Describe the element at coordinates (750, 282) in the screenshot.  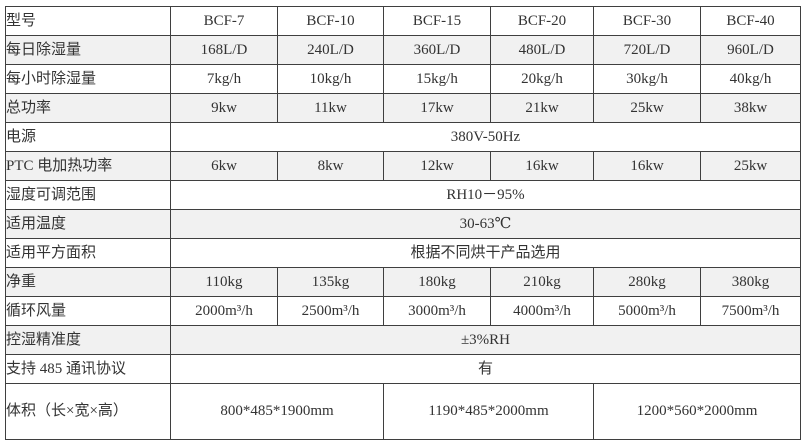
I see `value-cell: 380kg` at that location.